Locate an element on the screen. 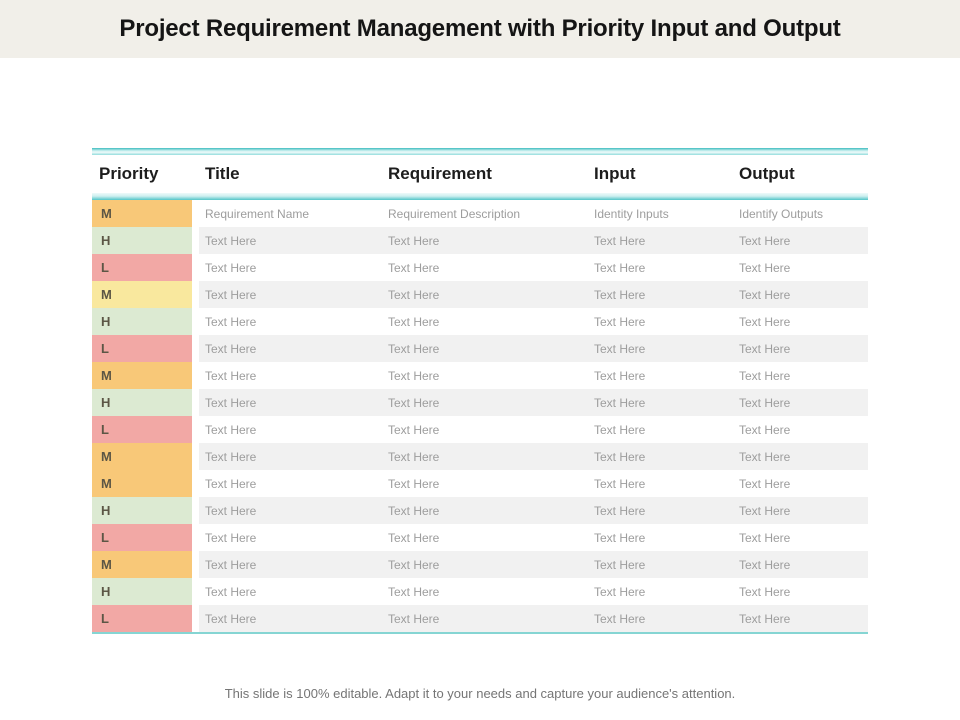 Image resolution: width=960 pixels, height=720 pixels. column-header-input: Input is located at coordinates (615, 173).